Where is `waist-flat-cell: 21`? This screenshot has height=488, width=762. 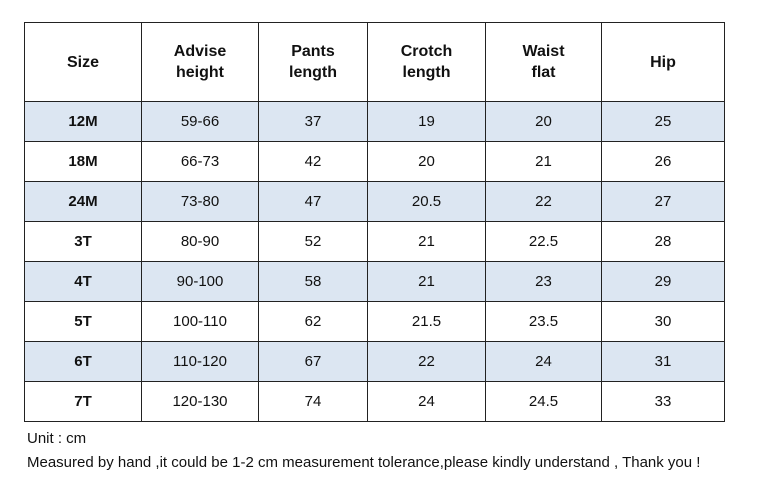
waist-flat-cell: 21 is located at coordinates (543, 161).